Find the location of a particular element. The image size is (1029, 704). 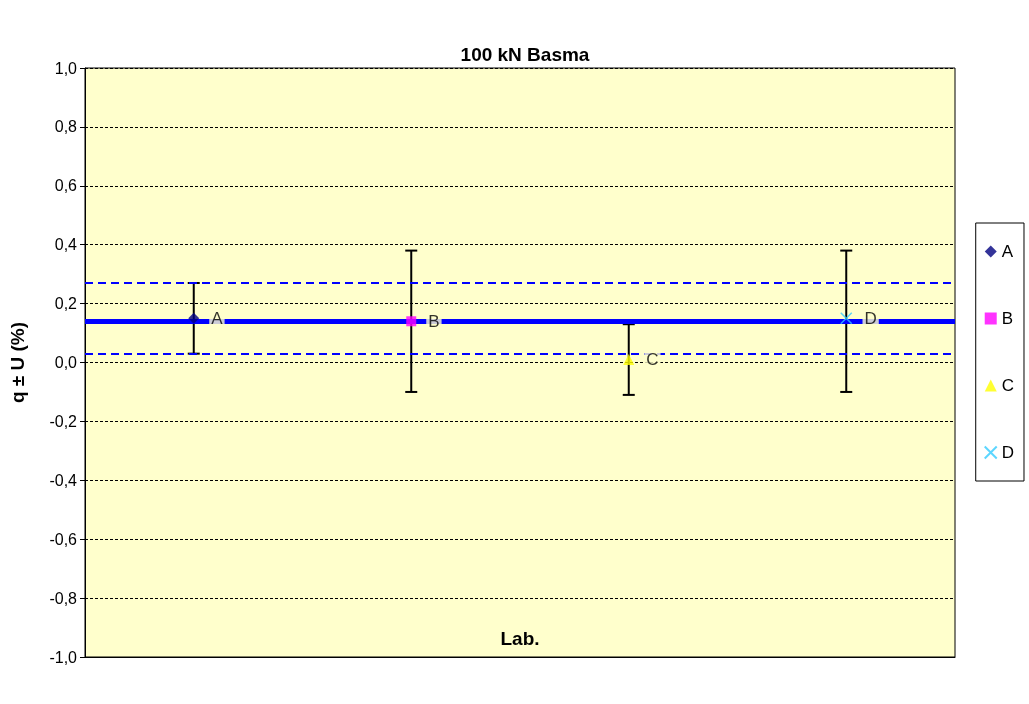

legend-label: A is located at coordinates (1007, 251).